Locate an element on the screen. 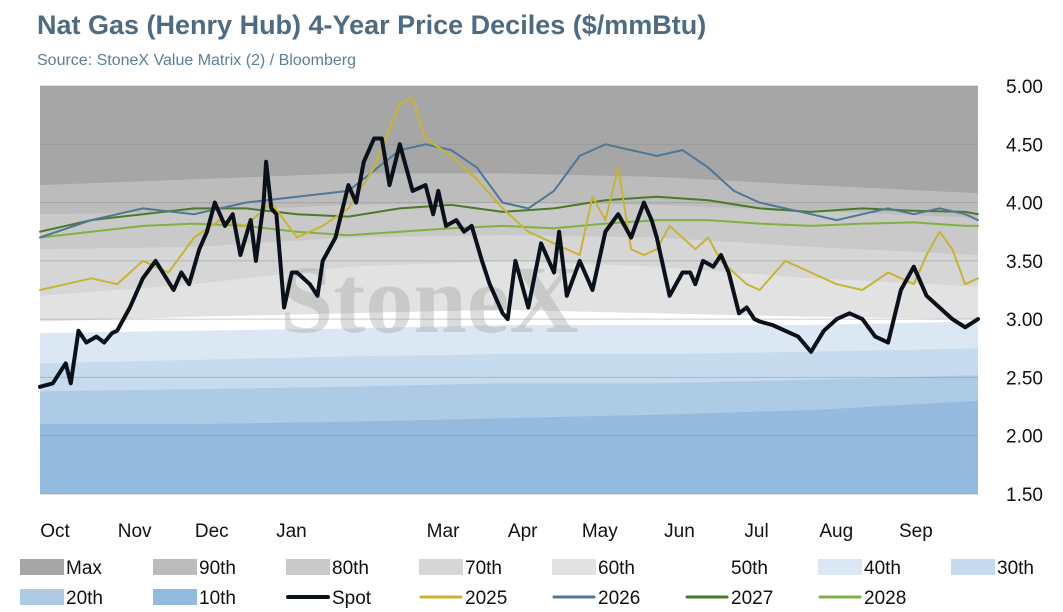  x-tick-label: Jul is located at coordinates (756, 531).